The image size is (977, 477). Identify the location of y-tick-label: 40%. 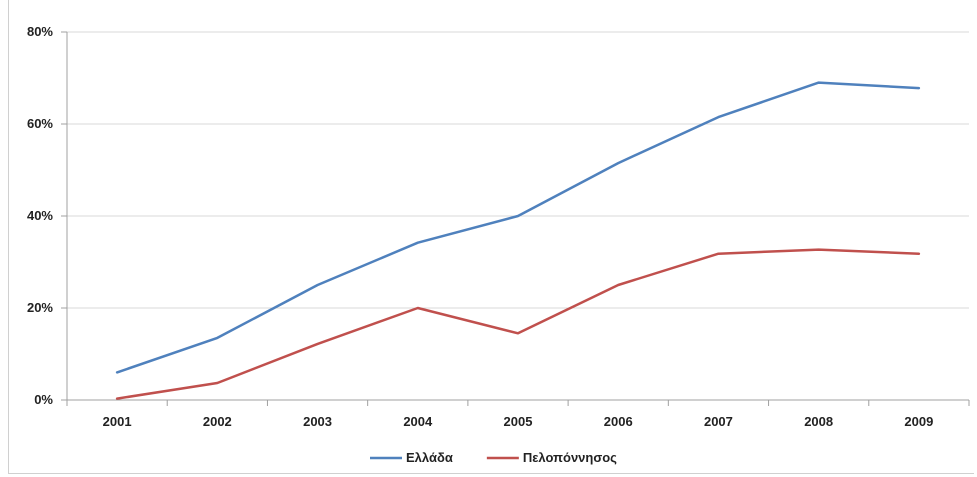
(40, 215).